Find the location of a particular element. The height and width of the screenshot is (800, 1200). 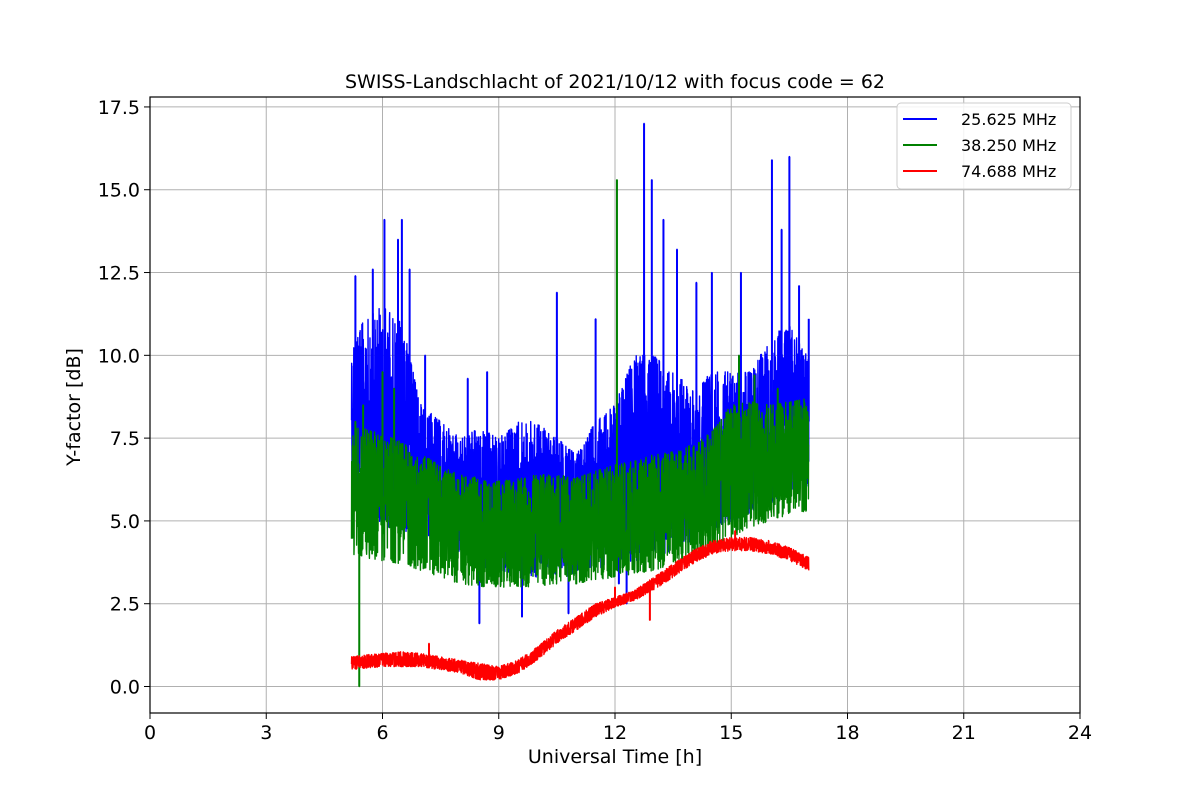

y-tick-label: 5.0 is located at coordinates (125, 522).